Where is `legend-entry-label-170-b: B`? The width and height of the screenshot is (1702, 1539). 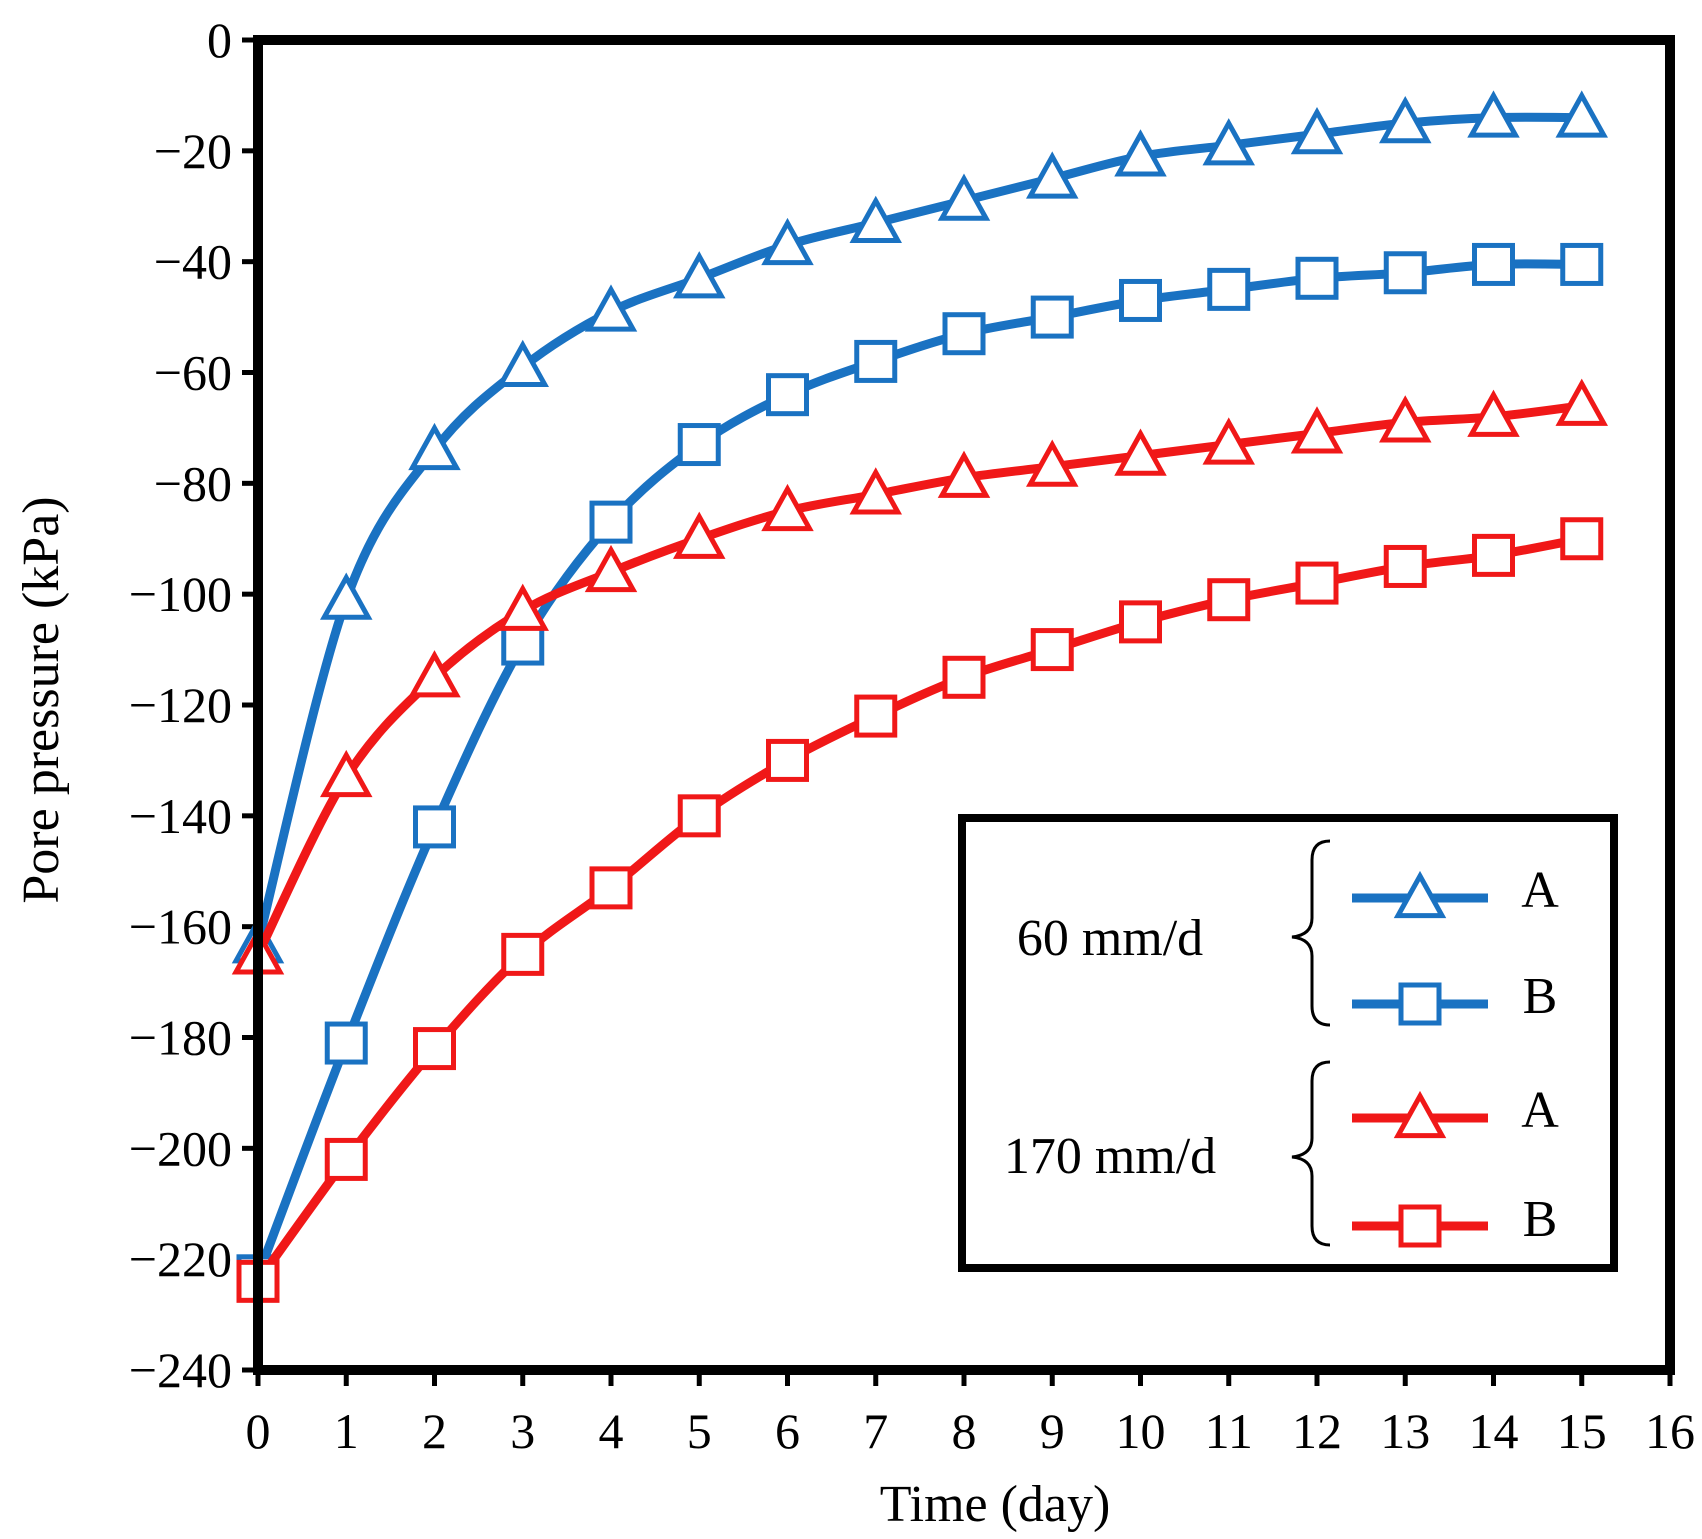 legend-entry-label-170-b: B is located at coordinates (1540, 1219).